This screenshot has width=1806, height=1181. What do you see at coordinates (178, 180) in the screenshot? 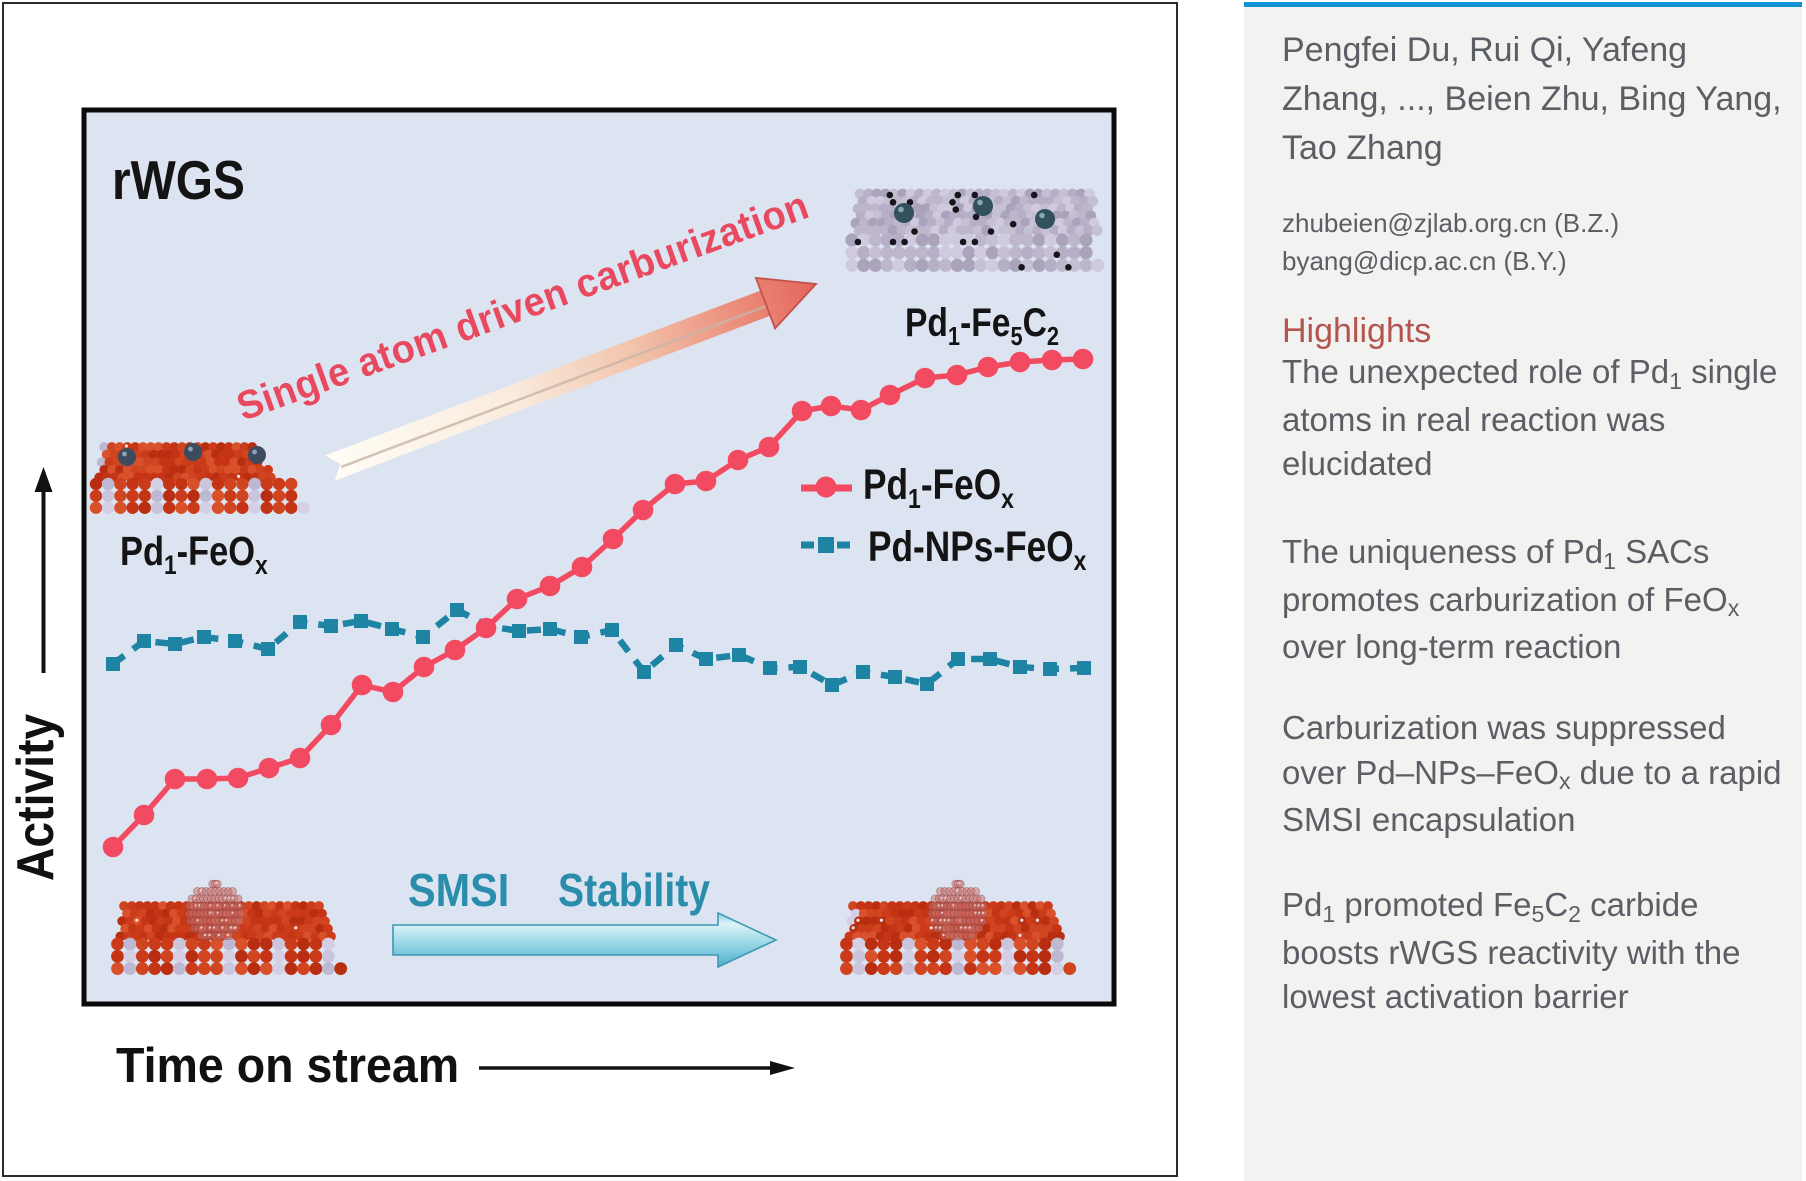
I see `svg-text: rWGS` at bounding box center [178, 180].